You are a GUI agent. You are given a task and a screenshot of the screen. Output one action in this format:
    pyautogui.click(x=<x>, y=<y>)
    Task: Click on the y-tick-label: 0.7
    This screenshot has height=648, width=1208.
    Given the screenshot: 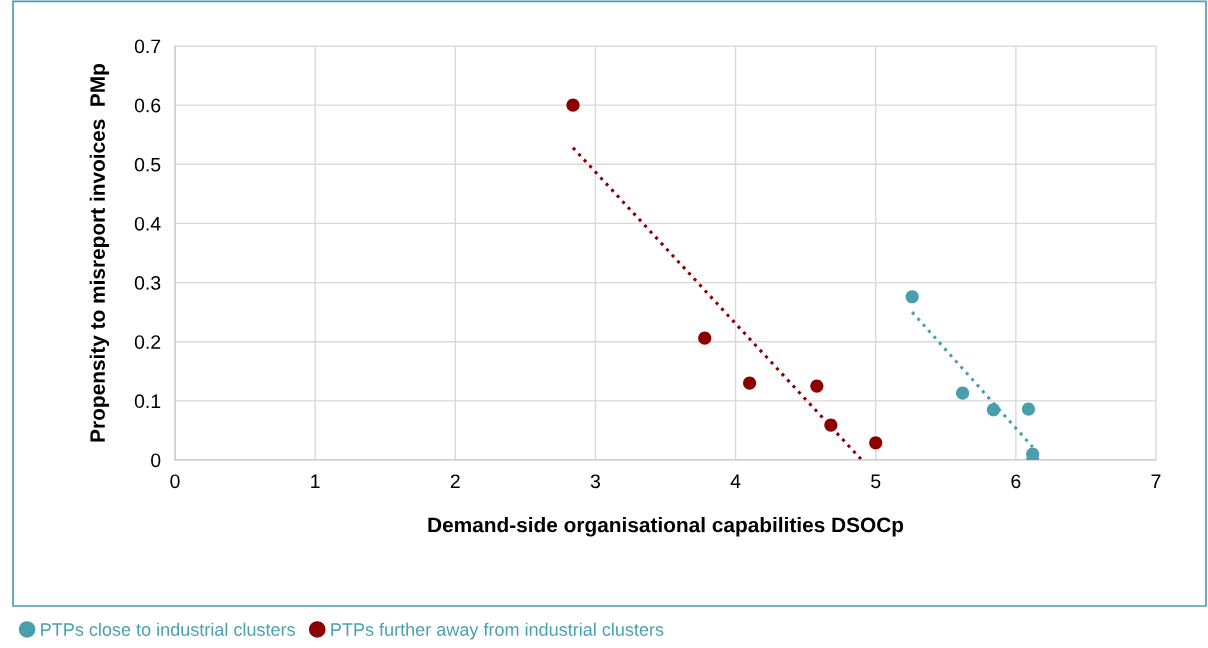 What is the action you would take?
    pyautogui.click(x=147, y=46)
    